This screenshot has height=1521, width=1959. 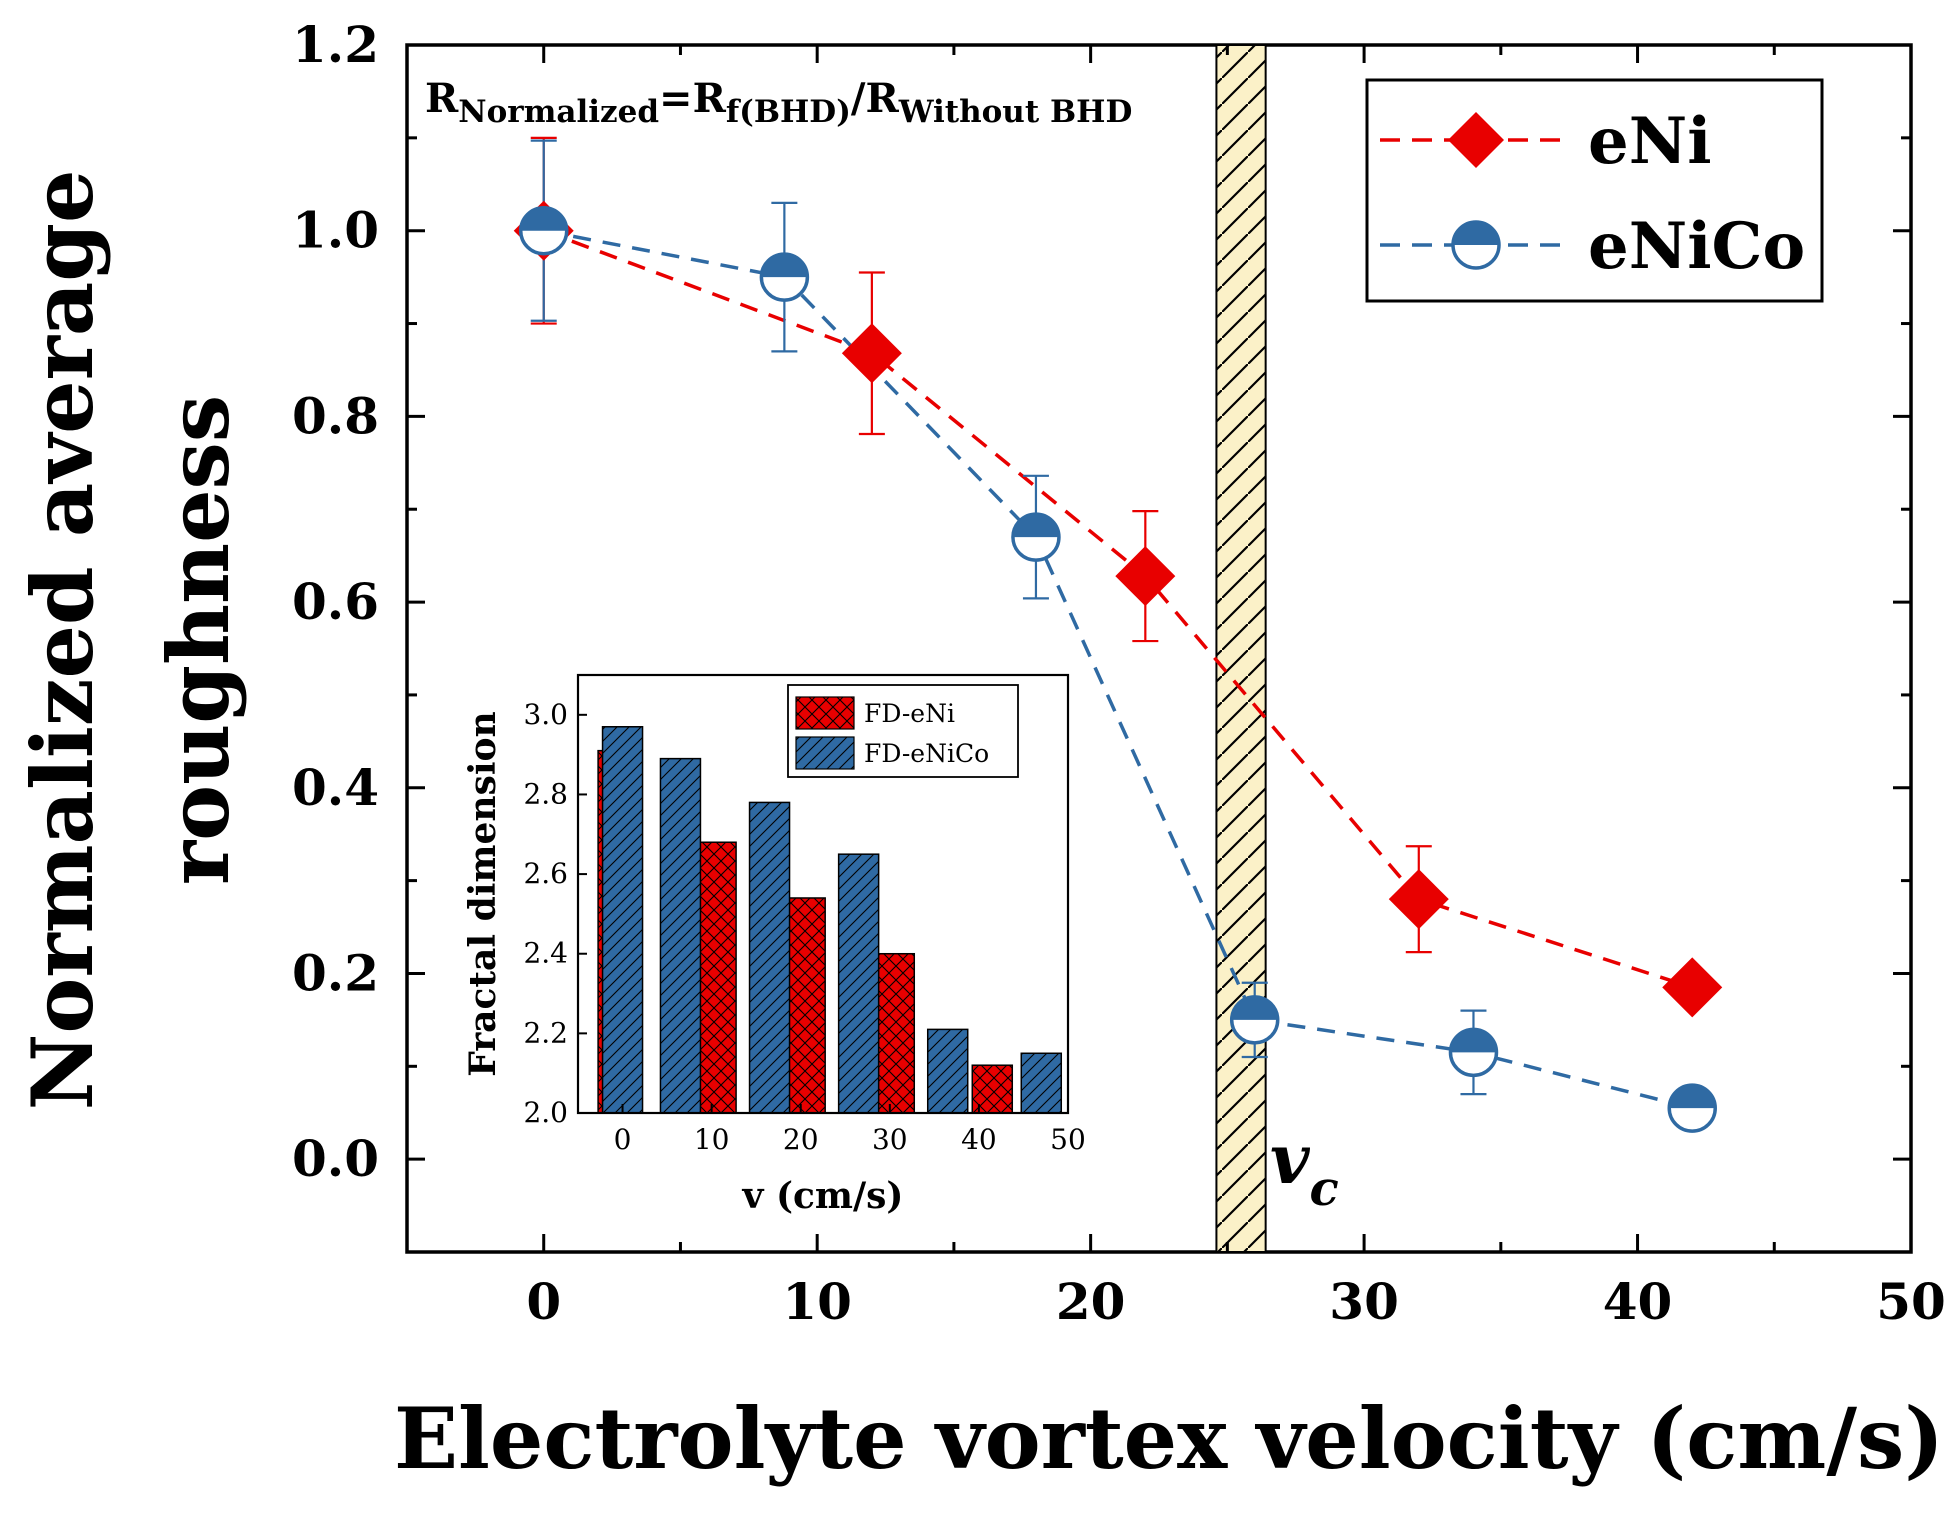 What do you see at coordinates (335, 44) in the screenshot?
I see `y-tick-label: 1.2` at bounding box center [335, 44].